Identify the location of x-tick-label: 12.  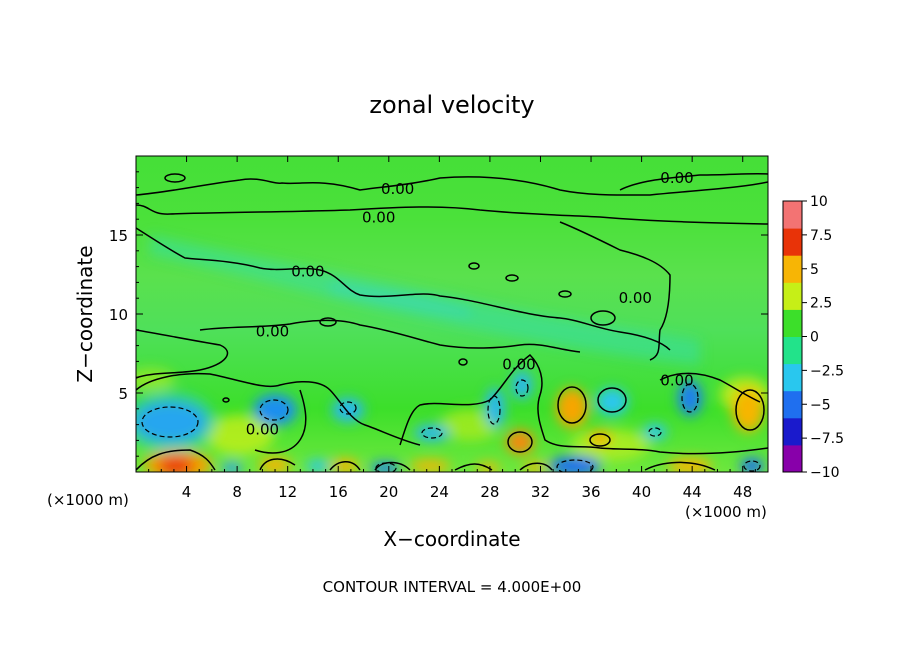
(287, 492).